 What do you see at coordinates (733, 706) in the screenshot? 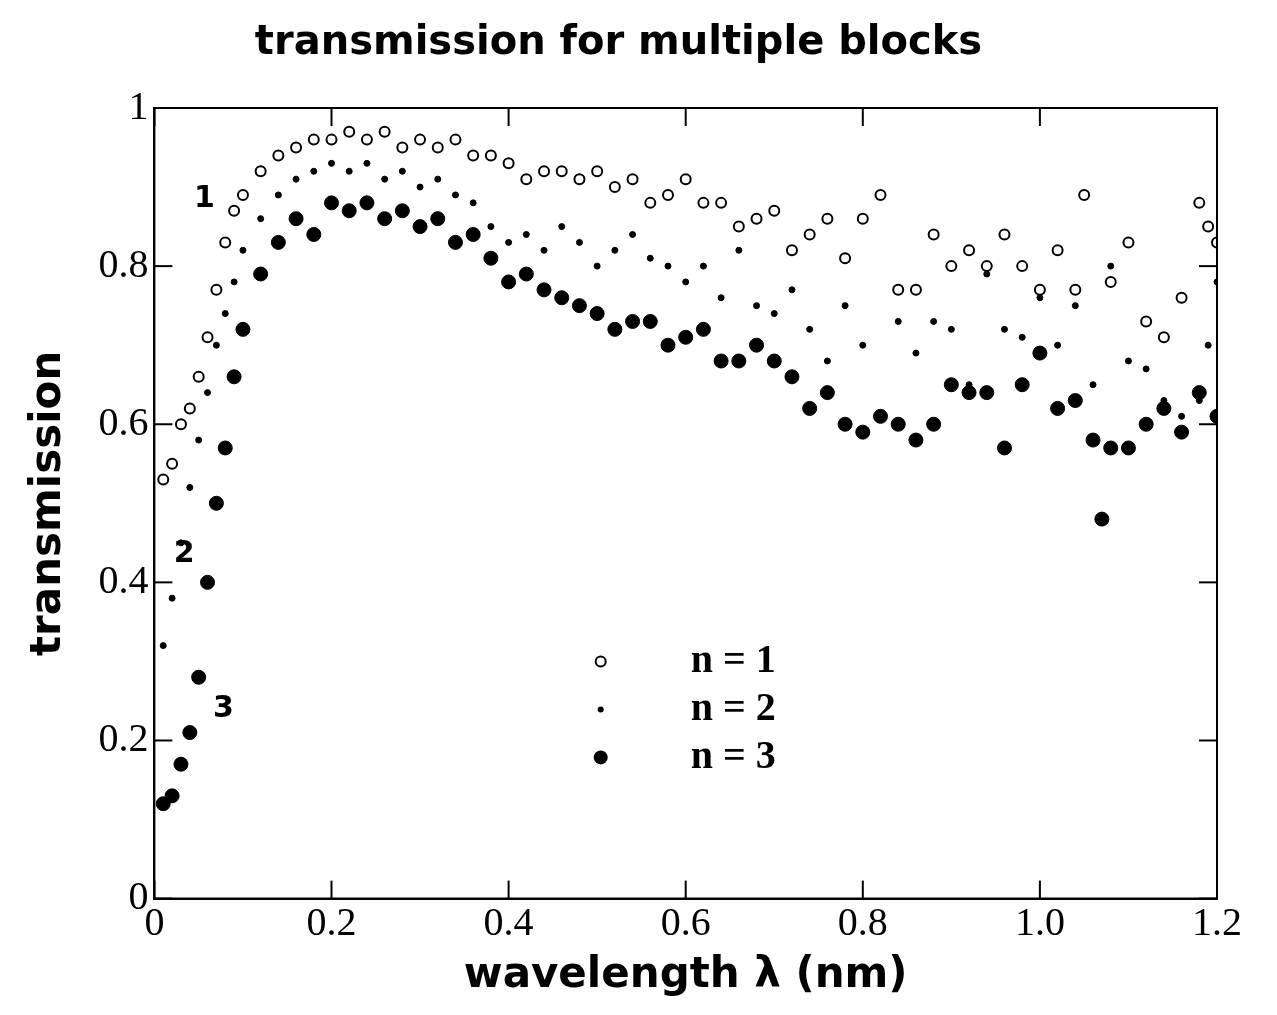
I see `legend-label: n = 2` at bounding box center [733, 706].